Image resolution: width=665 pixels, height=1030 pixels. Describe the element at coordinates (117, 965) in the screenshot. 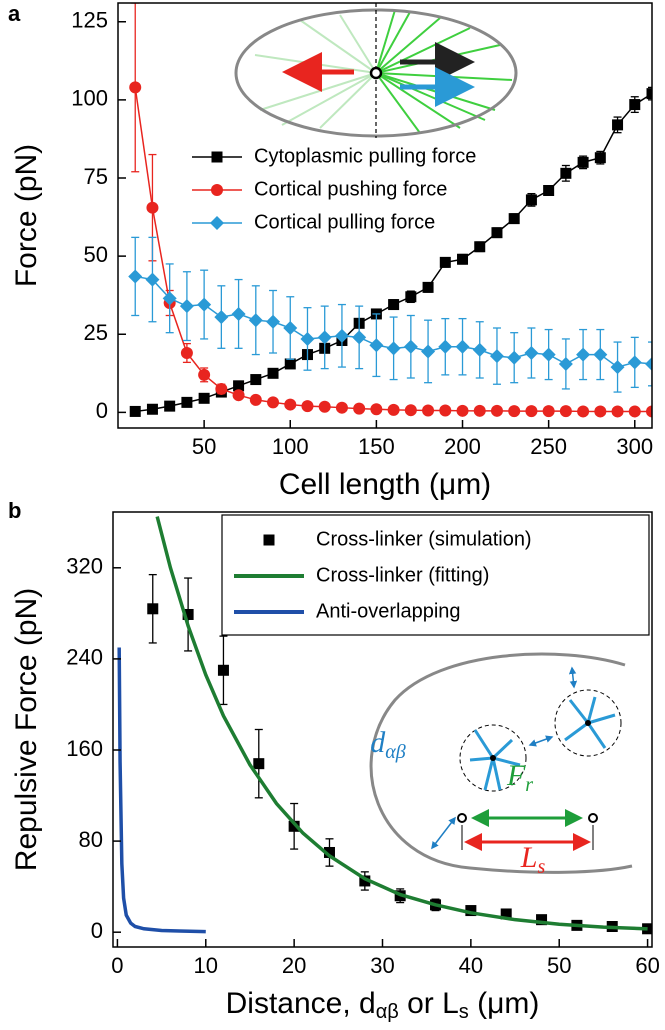

I see `x-tick-label: 0` at that location.